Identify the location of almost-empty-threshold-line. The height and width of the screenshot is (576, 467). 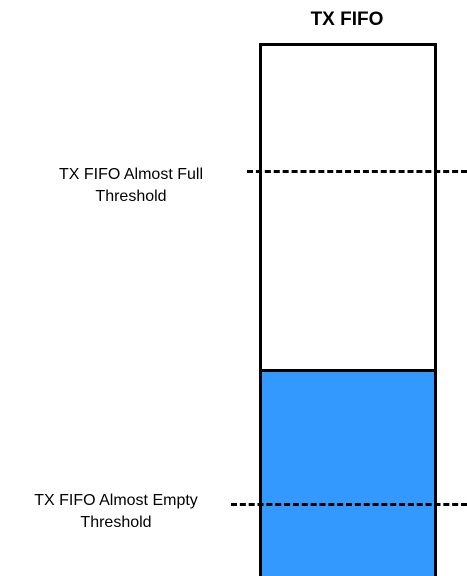
(349, 504).